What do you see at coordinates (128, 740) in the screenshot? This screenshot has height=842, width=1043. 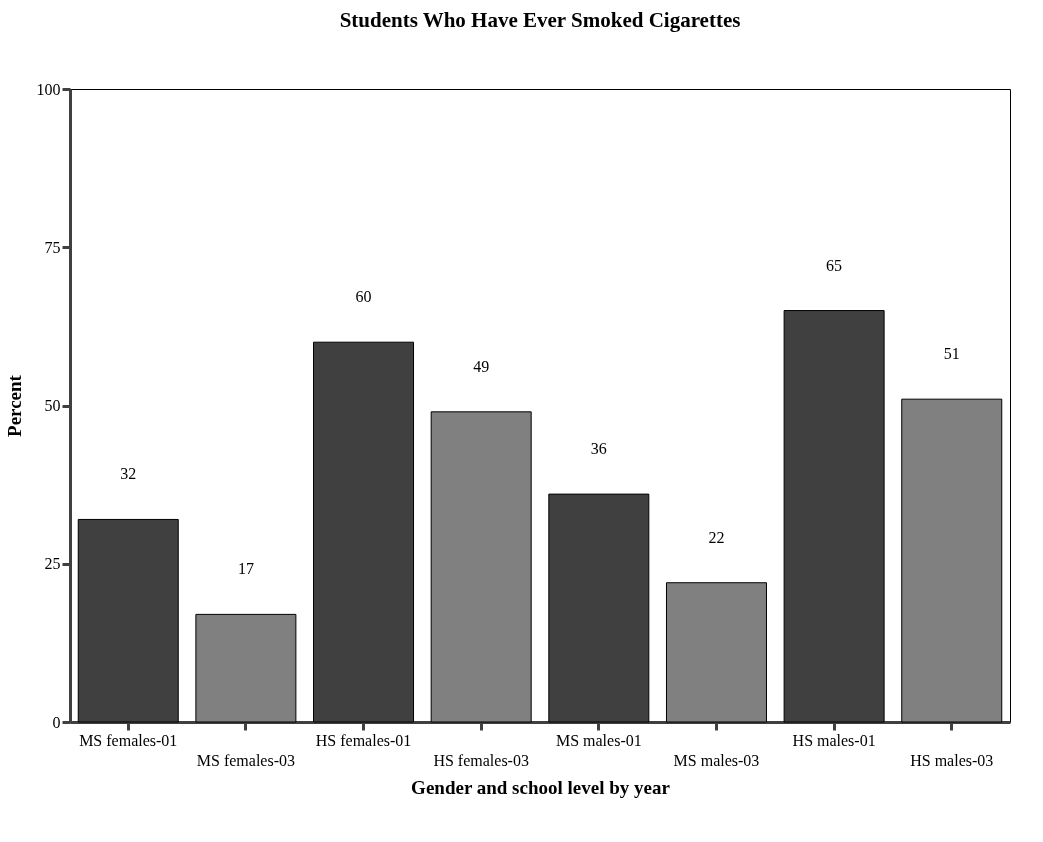 I see `x-tick-label: MS females-01` at bounding box center [128, 740].